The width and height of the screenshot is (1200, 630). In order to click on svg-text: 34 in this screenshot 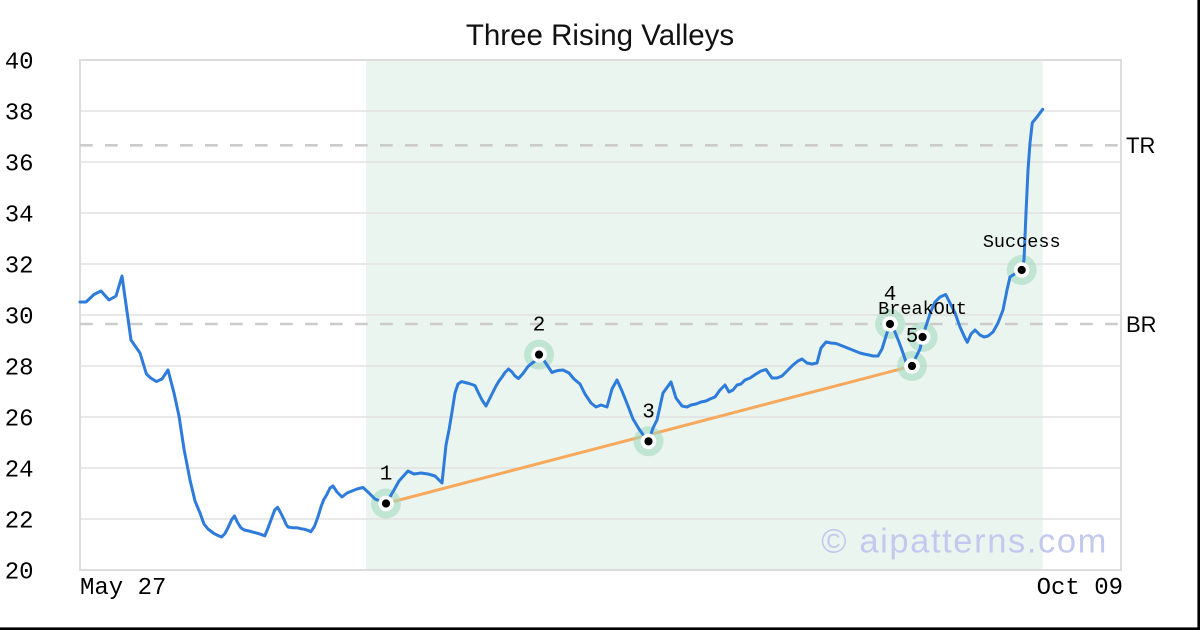, I will do `click(19, 216)`.